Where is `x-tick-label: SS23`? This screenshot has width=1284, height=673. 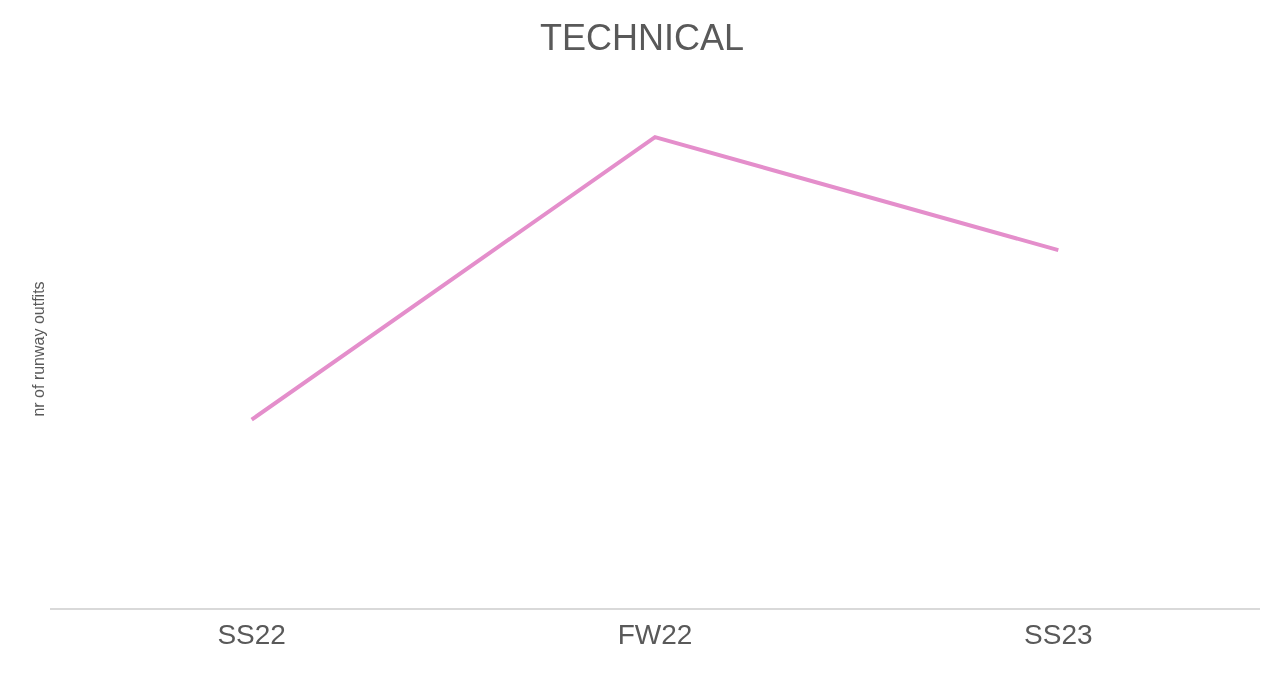
x-tick-label: SS23 is located at coordinates (1058, 634).